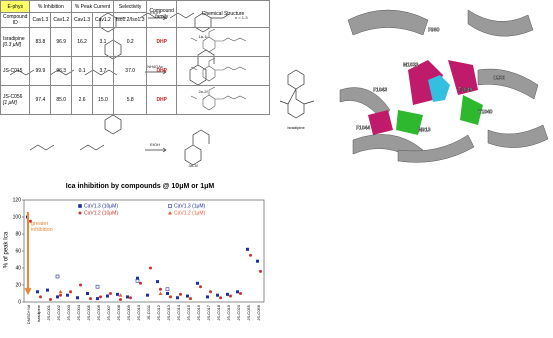  I want to click on legend-label: CaV1.2 (10μM), so click(101, 213).